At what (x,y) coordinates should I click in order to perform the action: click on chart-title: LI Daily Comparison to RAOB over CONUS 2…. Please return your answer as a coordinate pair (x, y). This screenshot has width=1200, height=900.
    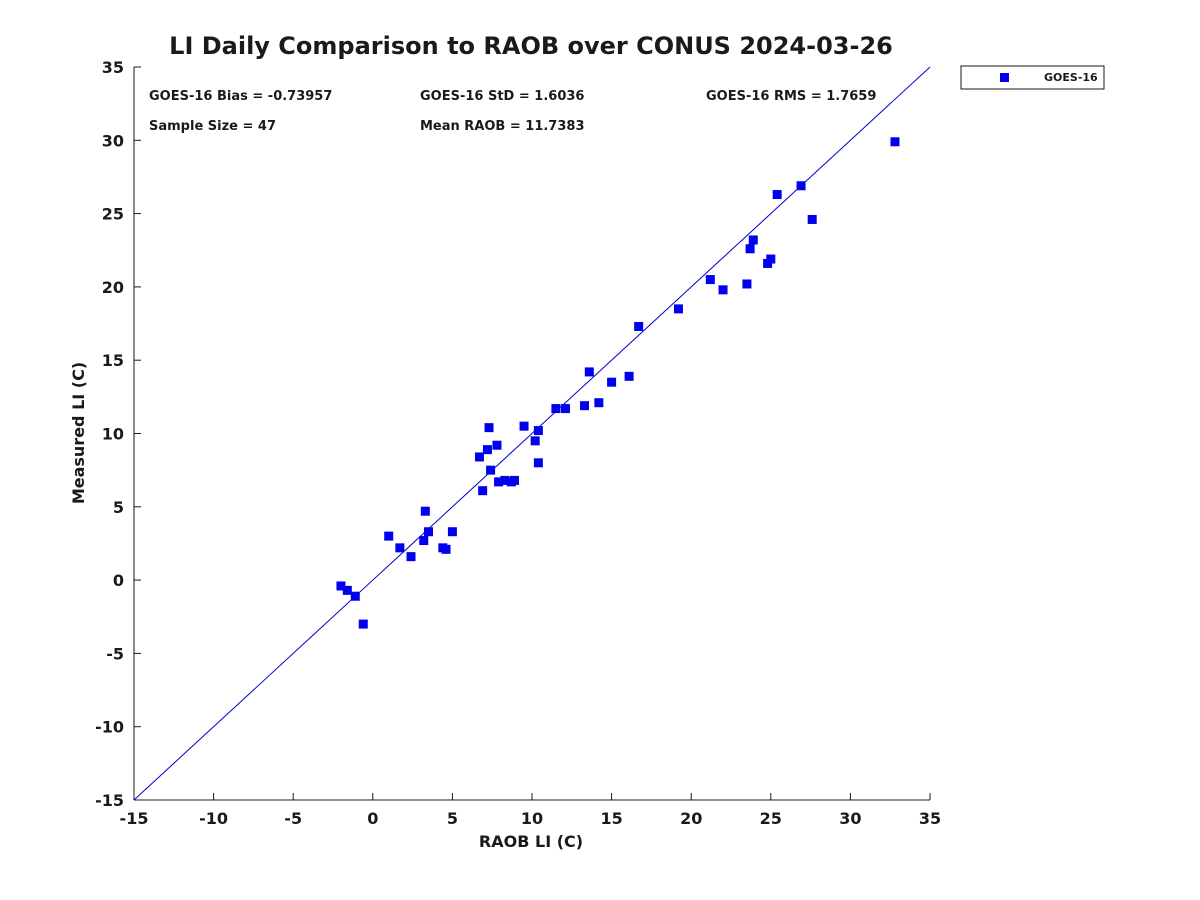
    Looking at the image, I should click on (531, 46).